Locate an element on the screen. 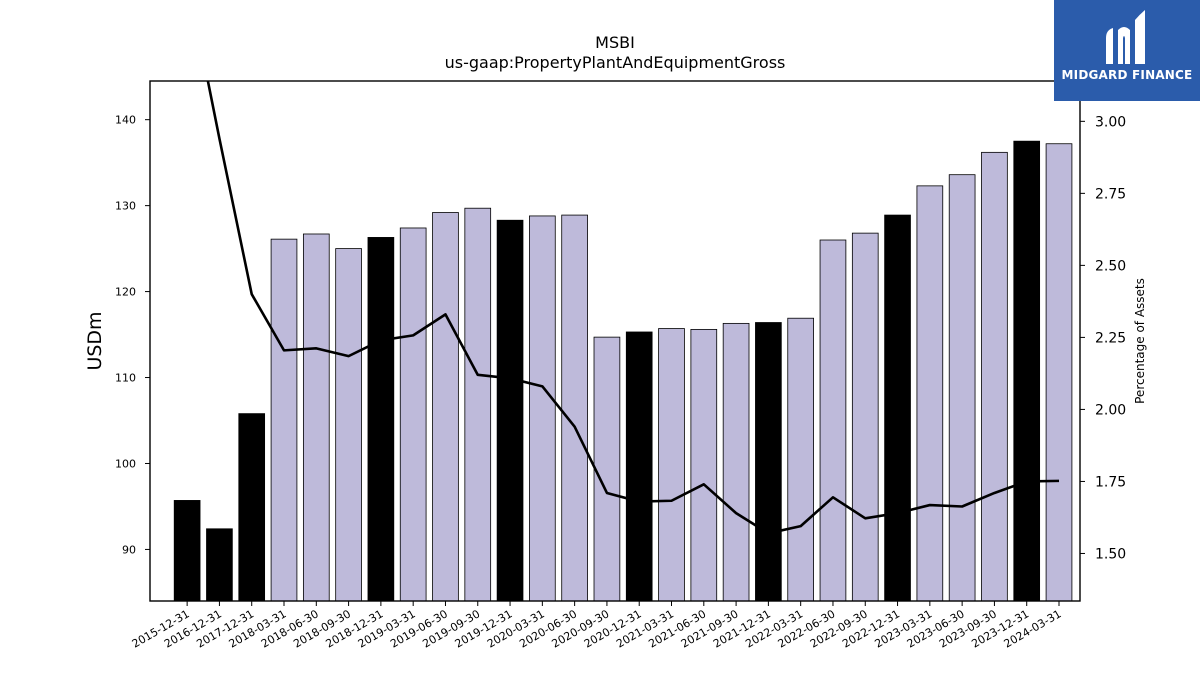 Image resolution: width=1200 pixels, height=675 pixels. midgard-finance-logo: MIDGARD FINANCE is located at coordinates (1127, 50).